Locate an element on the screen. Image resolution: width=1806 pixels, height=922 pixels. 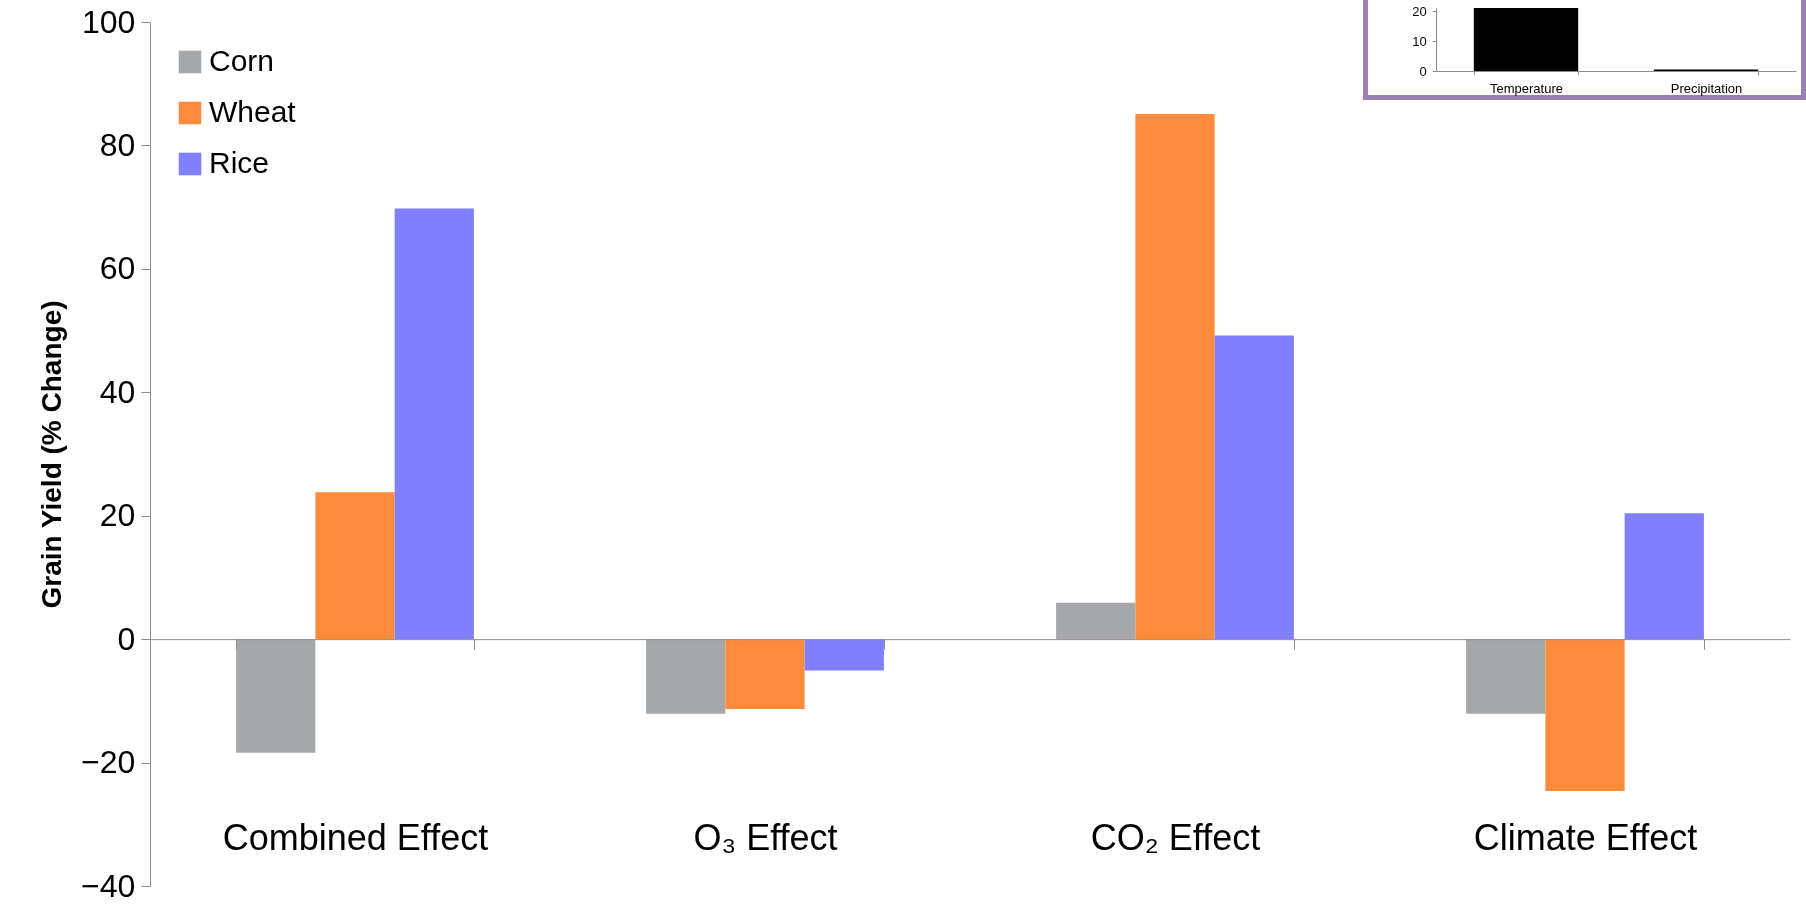
legend-label: Rice is located at coordinates (239, 162).